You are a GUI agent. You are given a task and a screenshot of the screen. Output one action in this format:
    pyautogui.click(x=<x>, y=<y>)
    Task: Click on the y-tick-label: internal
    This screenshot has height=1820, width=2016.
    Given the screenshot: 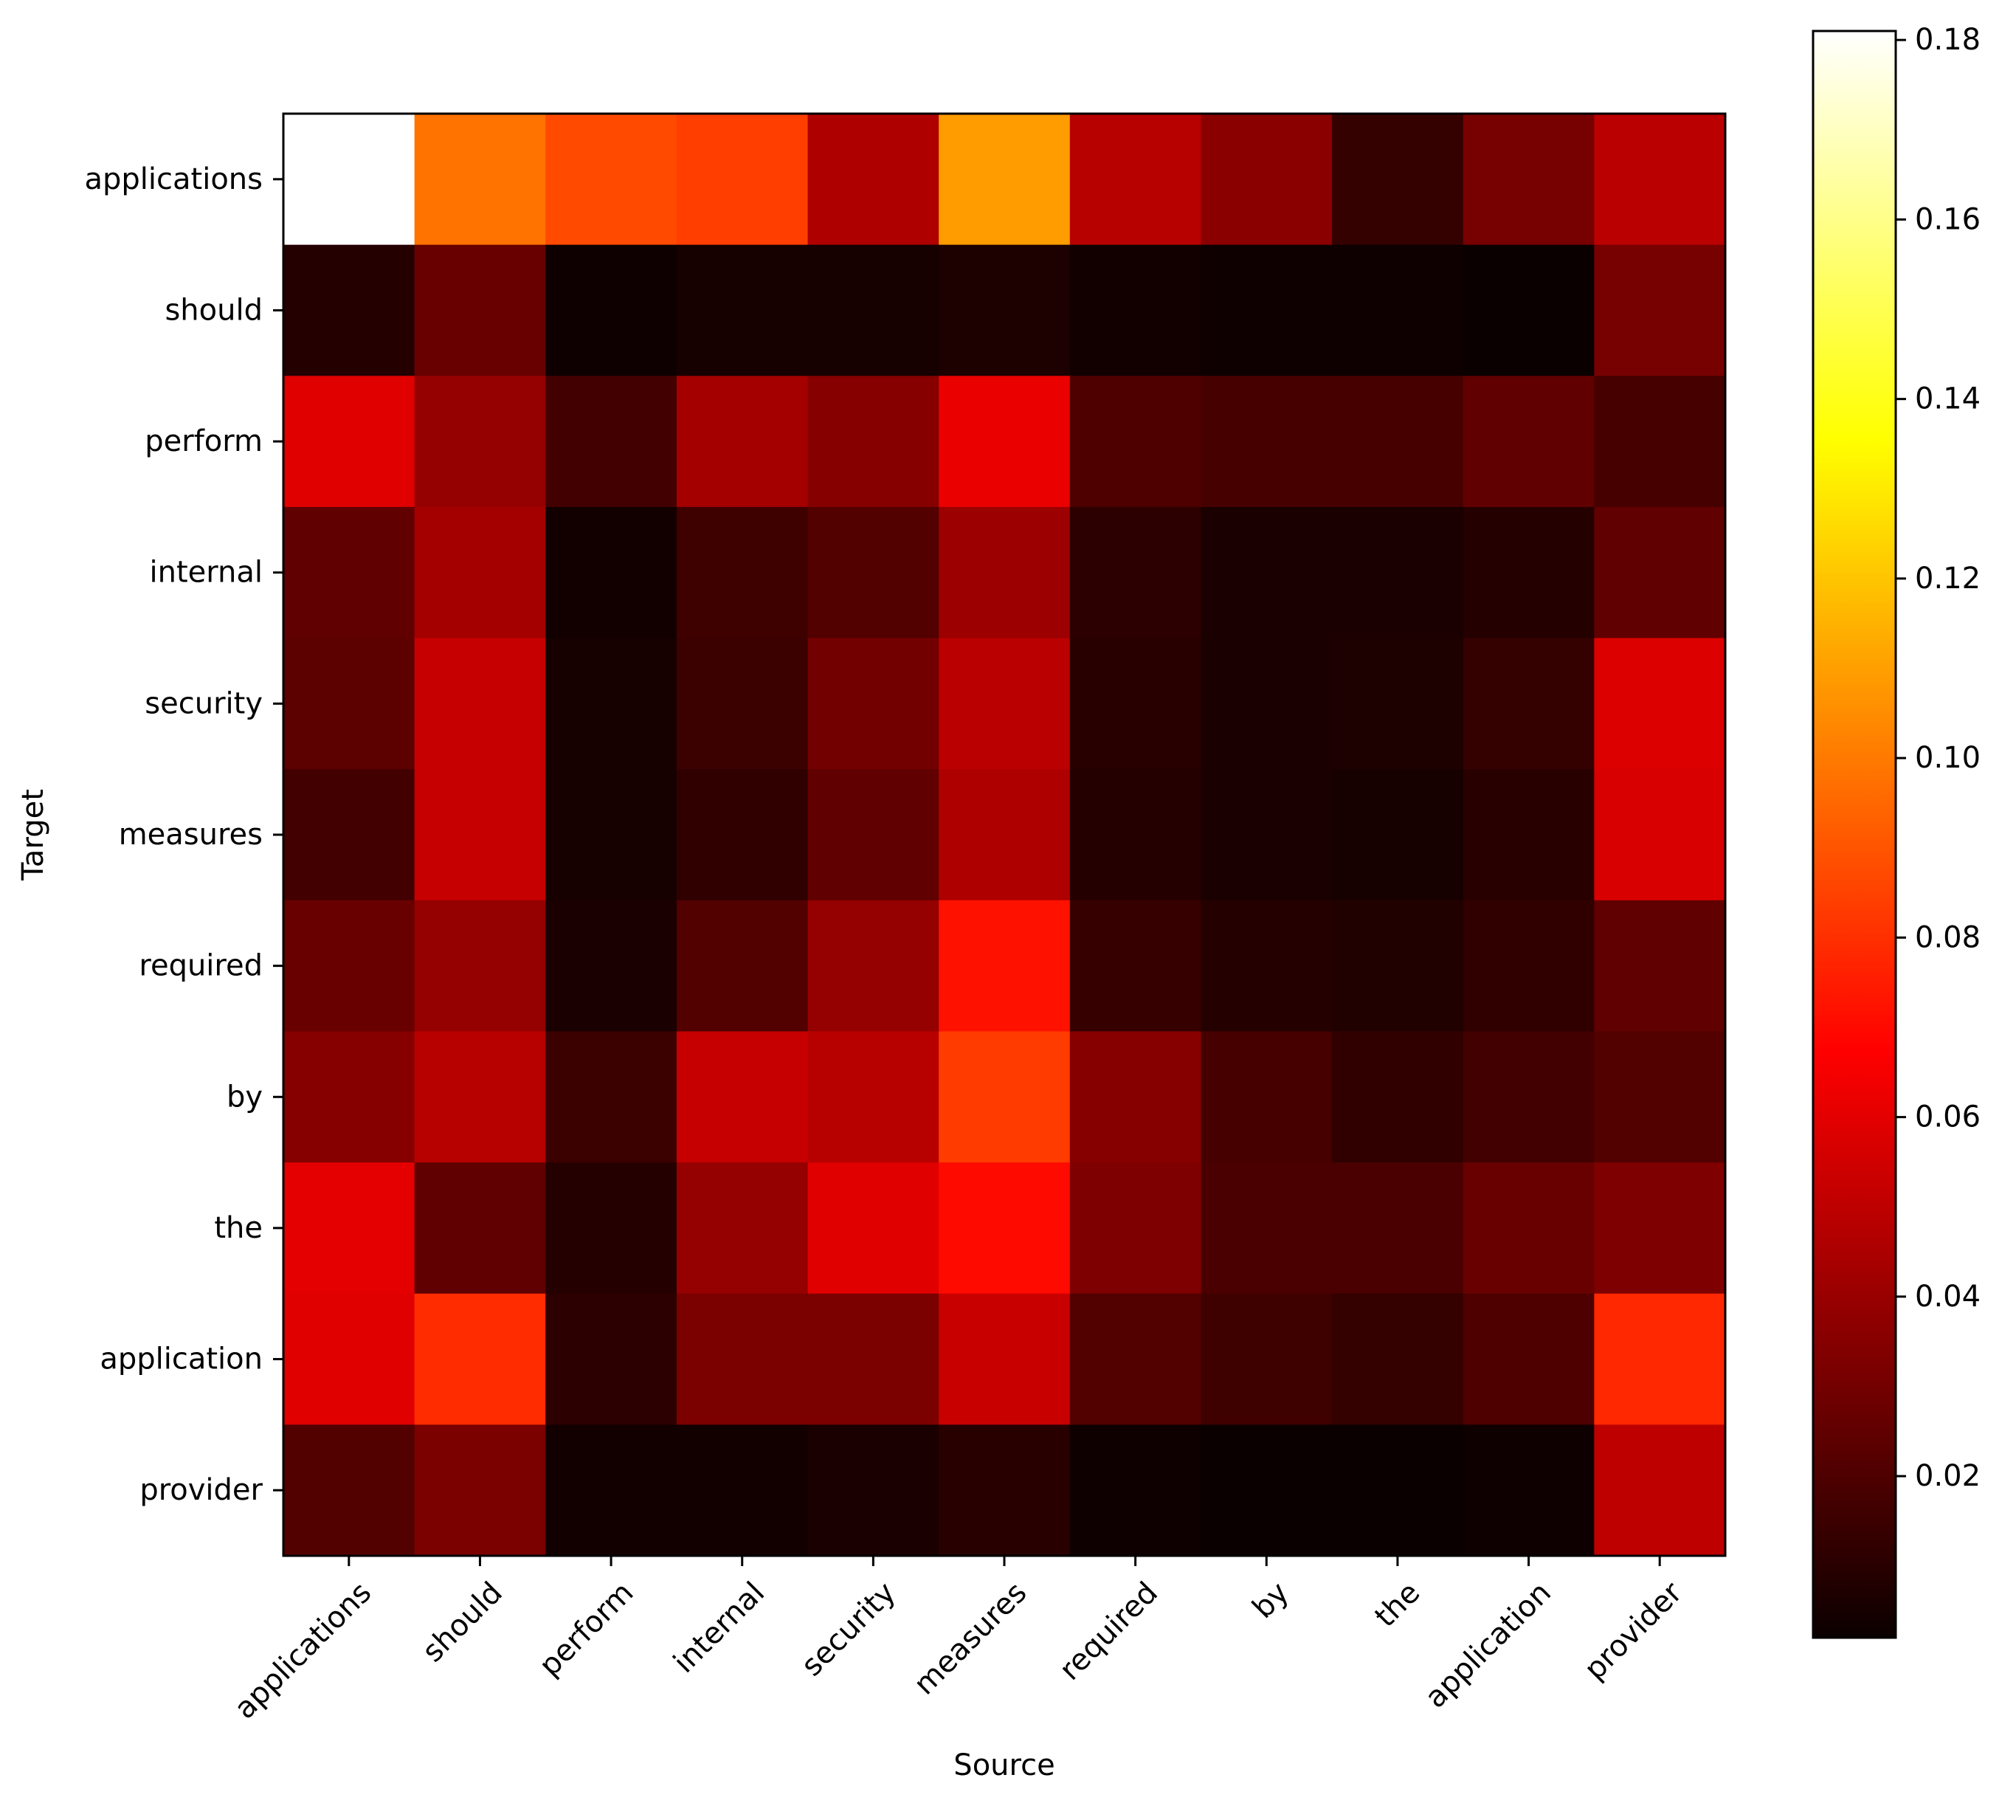 What is the action you would take?
    pyautogui.click(x=206, y=573)
    